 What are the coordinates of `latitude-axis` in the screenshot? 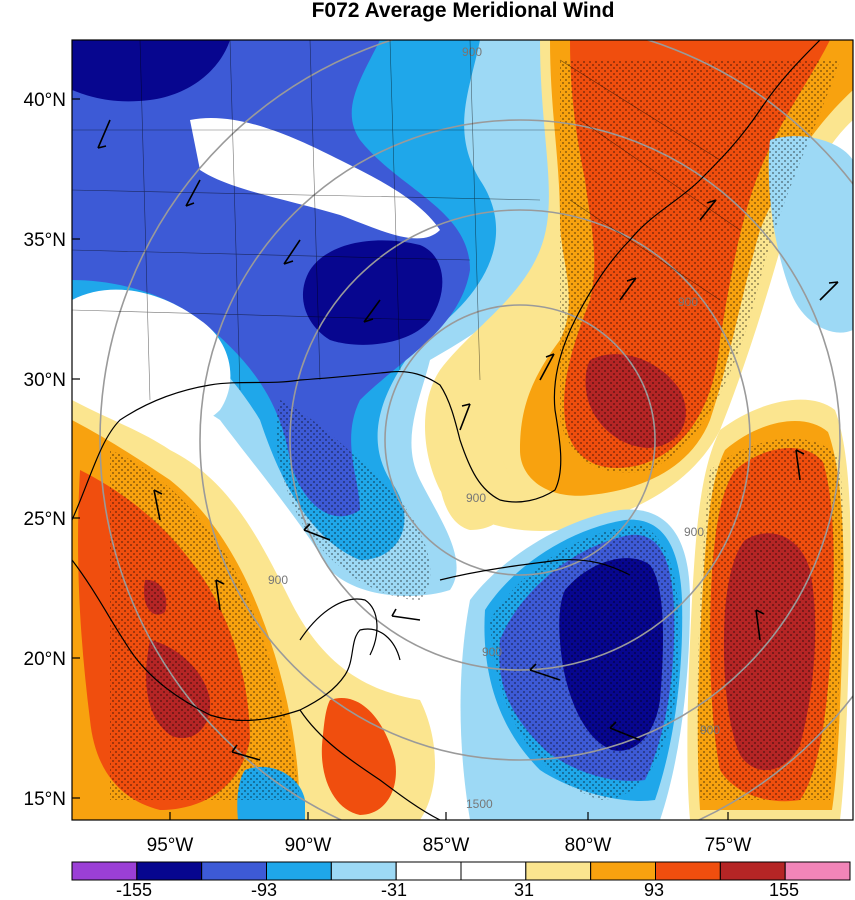 It's located at (76, 448).